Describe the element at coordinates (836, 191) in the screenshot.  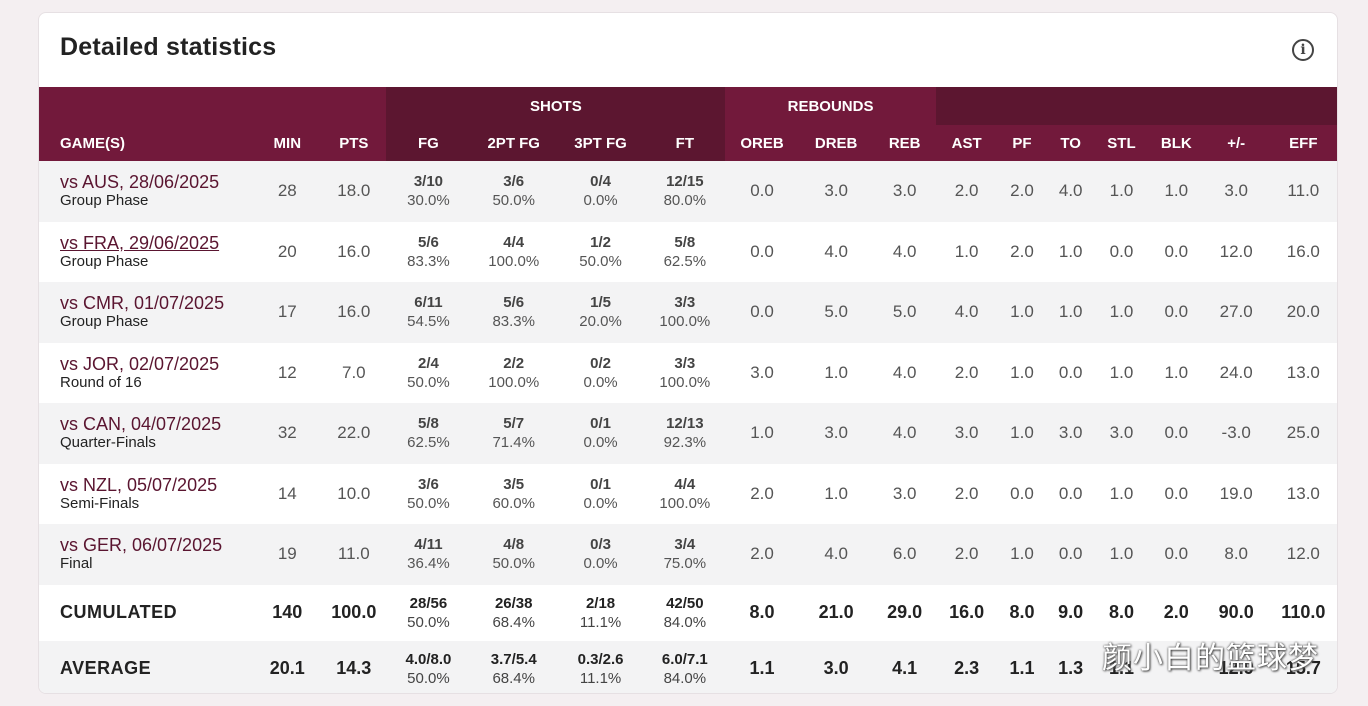
I see `cell-dreb: 3.0` at that location.